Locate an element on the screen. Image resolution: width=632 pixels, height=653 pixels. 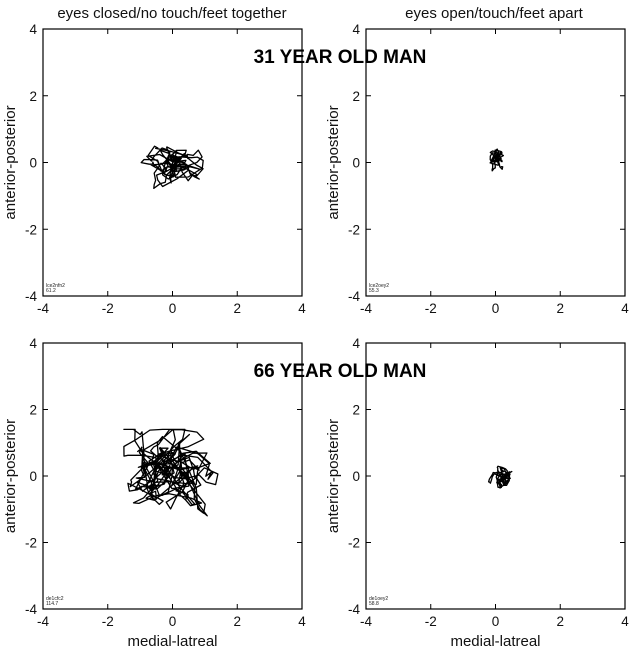
row-title-31-year-old: 31 YEAR OLD MAN is located at coordinates (340, 57).